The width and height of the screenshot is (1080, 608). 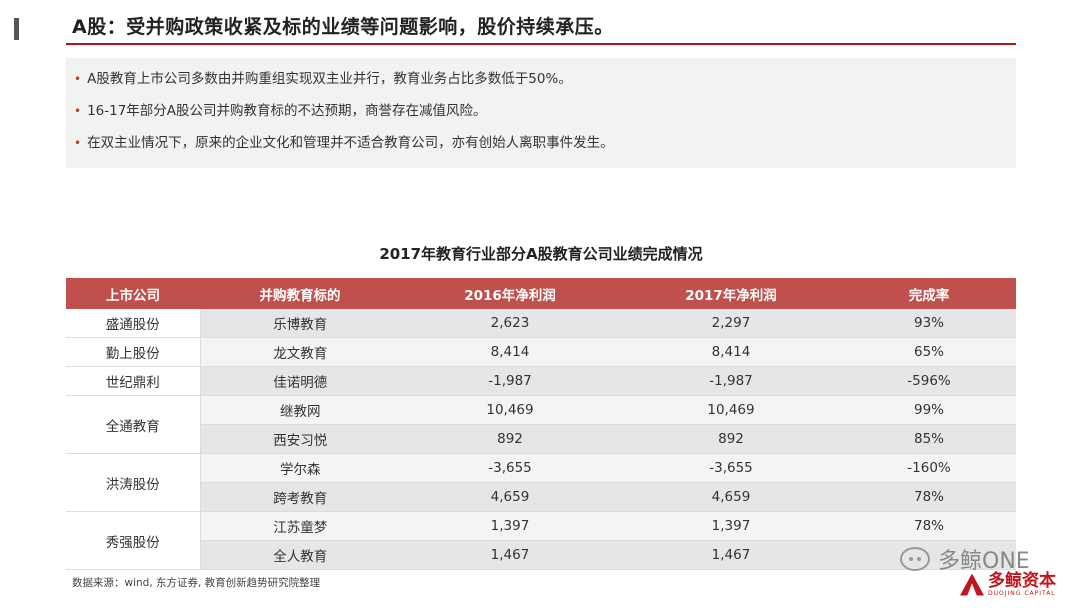 I want to click on wechat-icon, so click(x=915, y=559).